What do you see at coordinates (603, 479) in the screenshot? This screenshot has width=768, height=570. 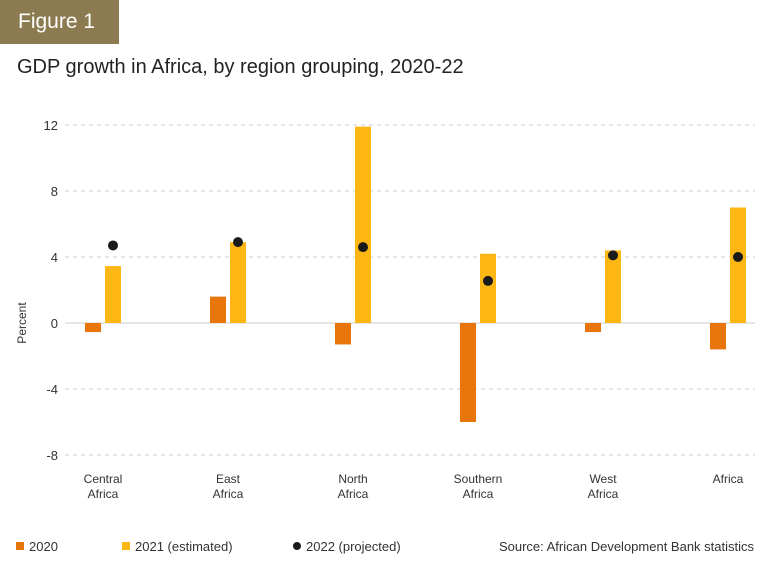 I see `x-tick-label: West` at bounding box center [603, 479].